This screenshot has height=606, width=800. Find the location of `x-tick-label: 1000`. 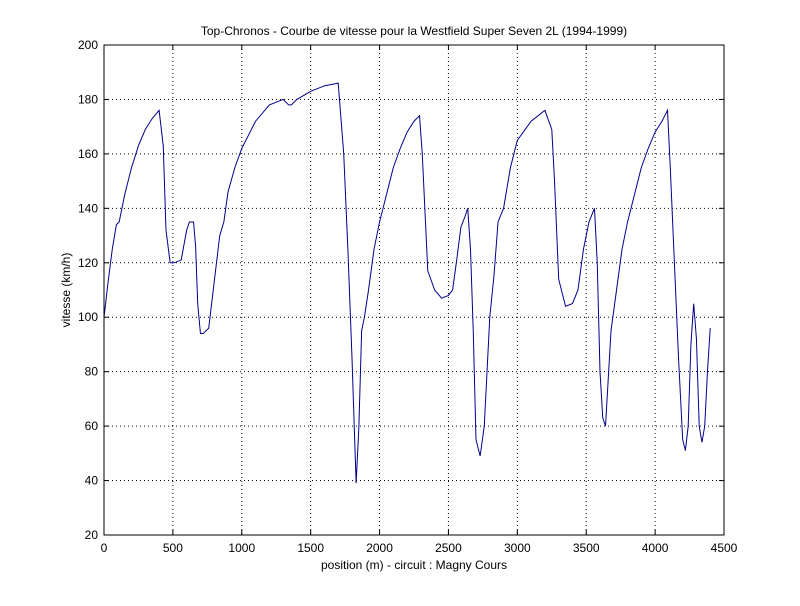

x-tick-label: 1000 is located at coordinates (241, 548).